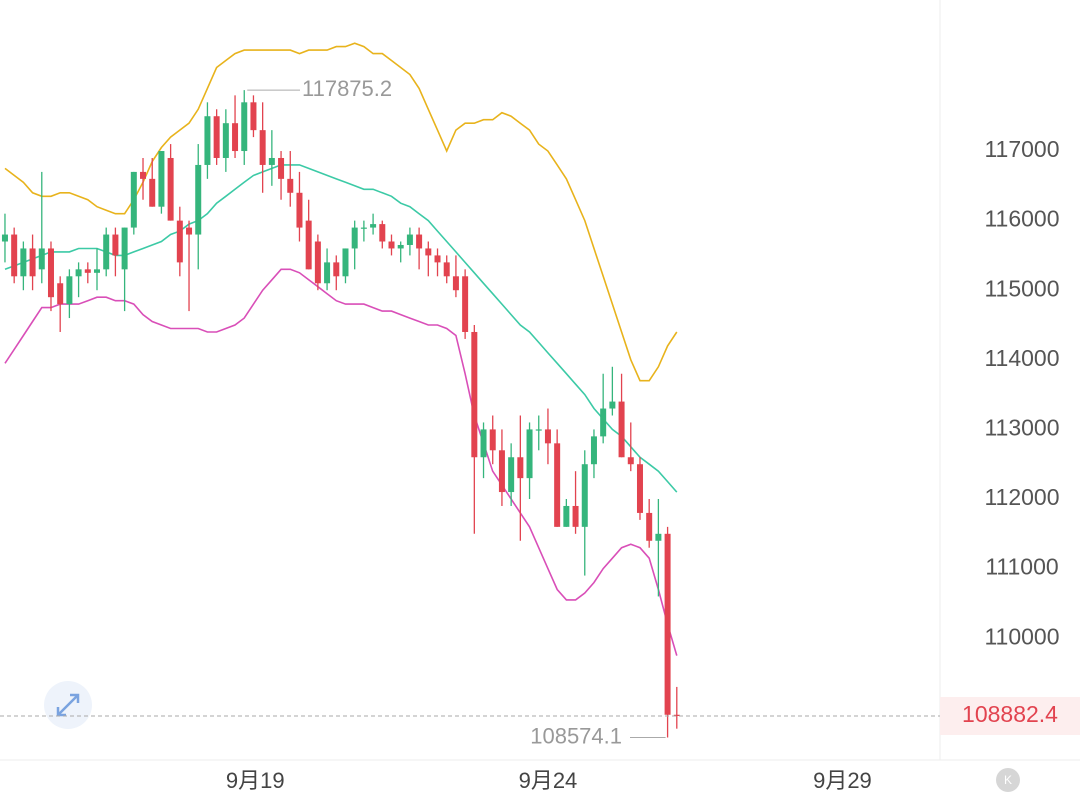  What do you see at coordinates (1021, 427) in the screenshot?
I see `y-tick-label: 113000` at bounding box center [1021, 427].